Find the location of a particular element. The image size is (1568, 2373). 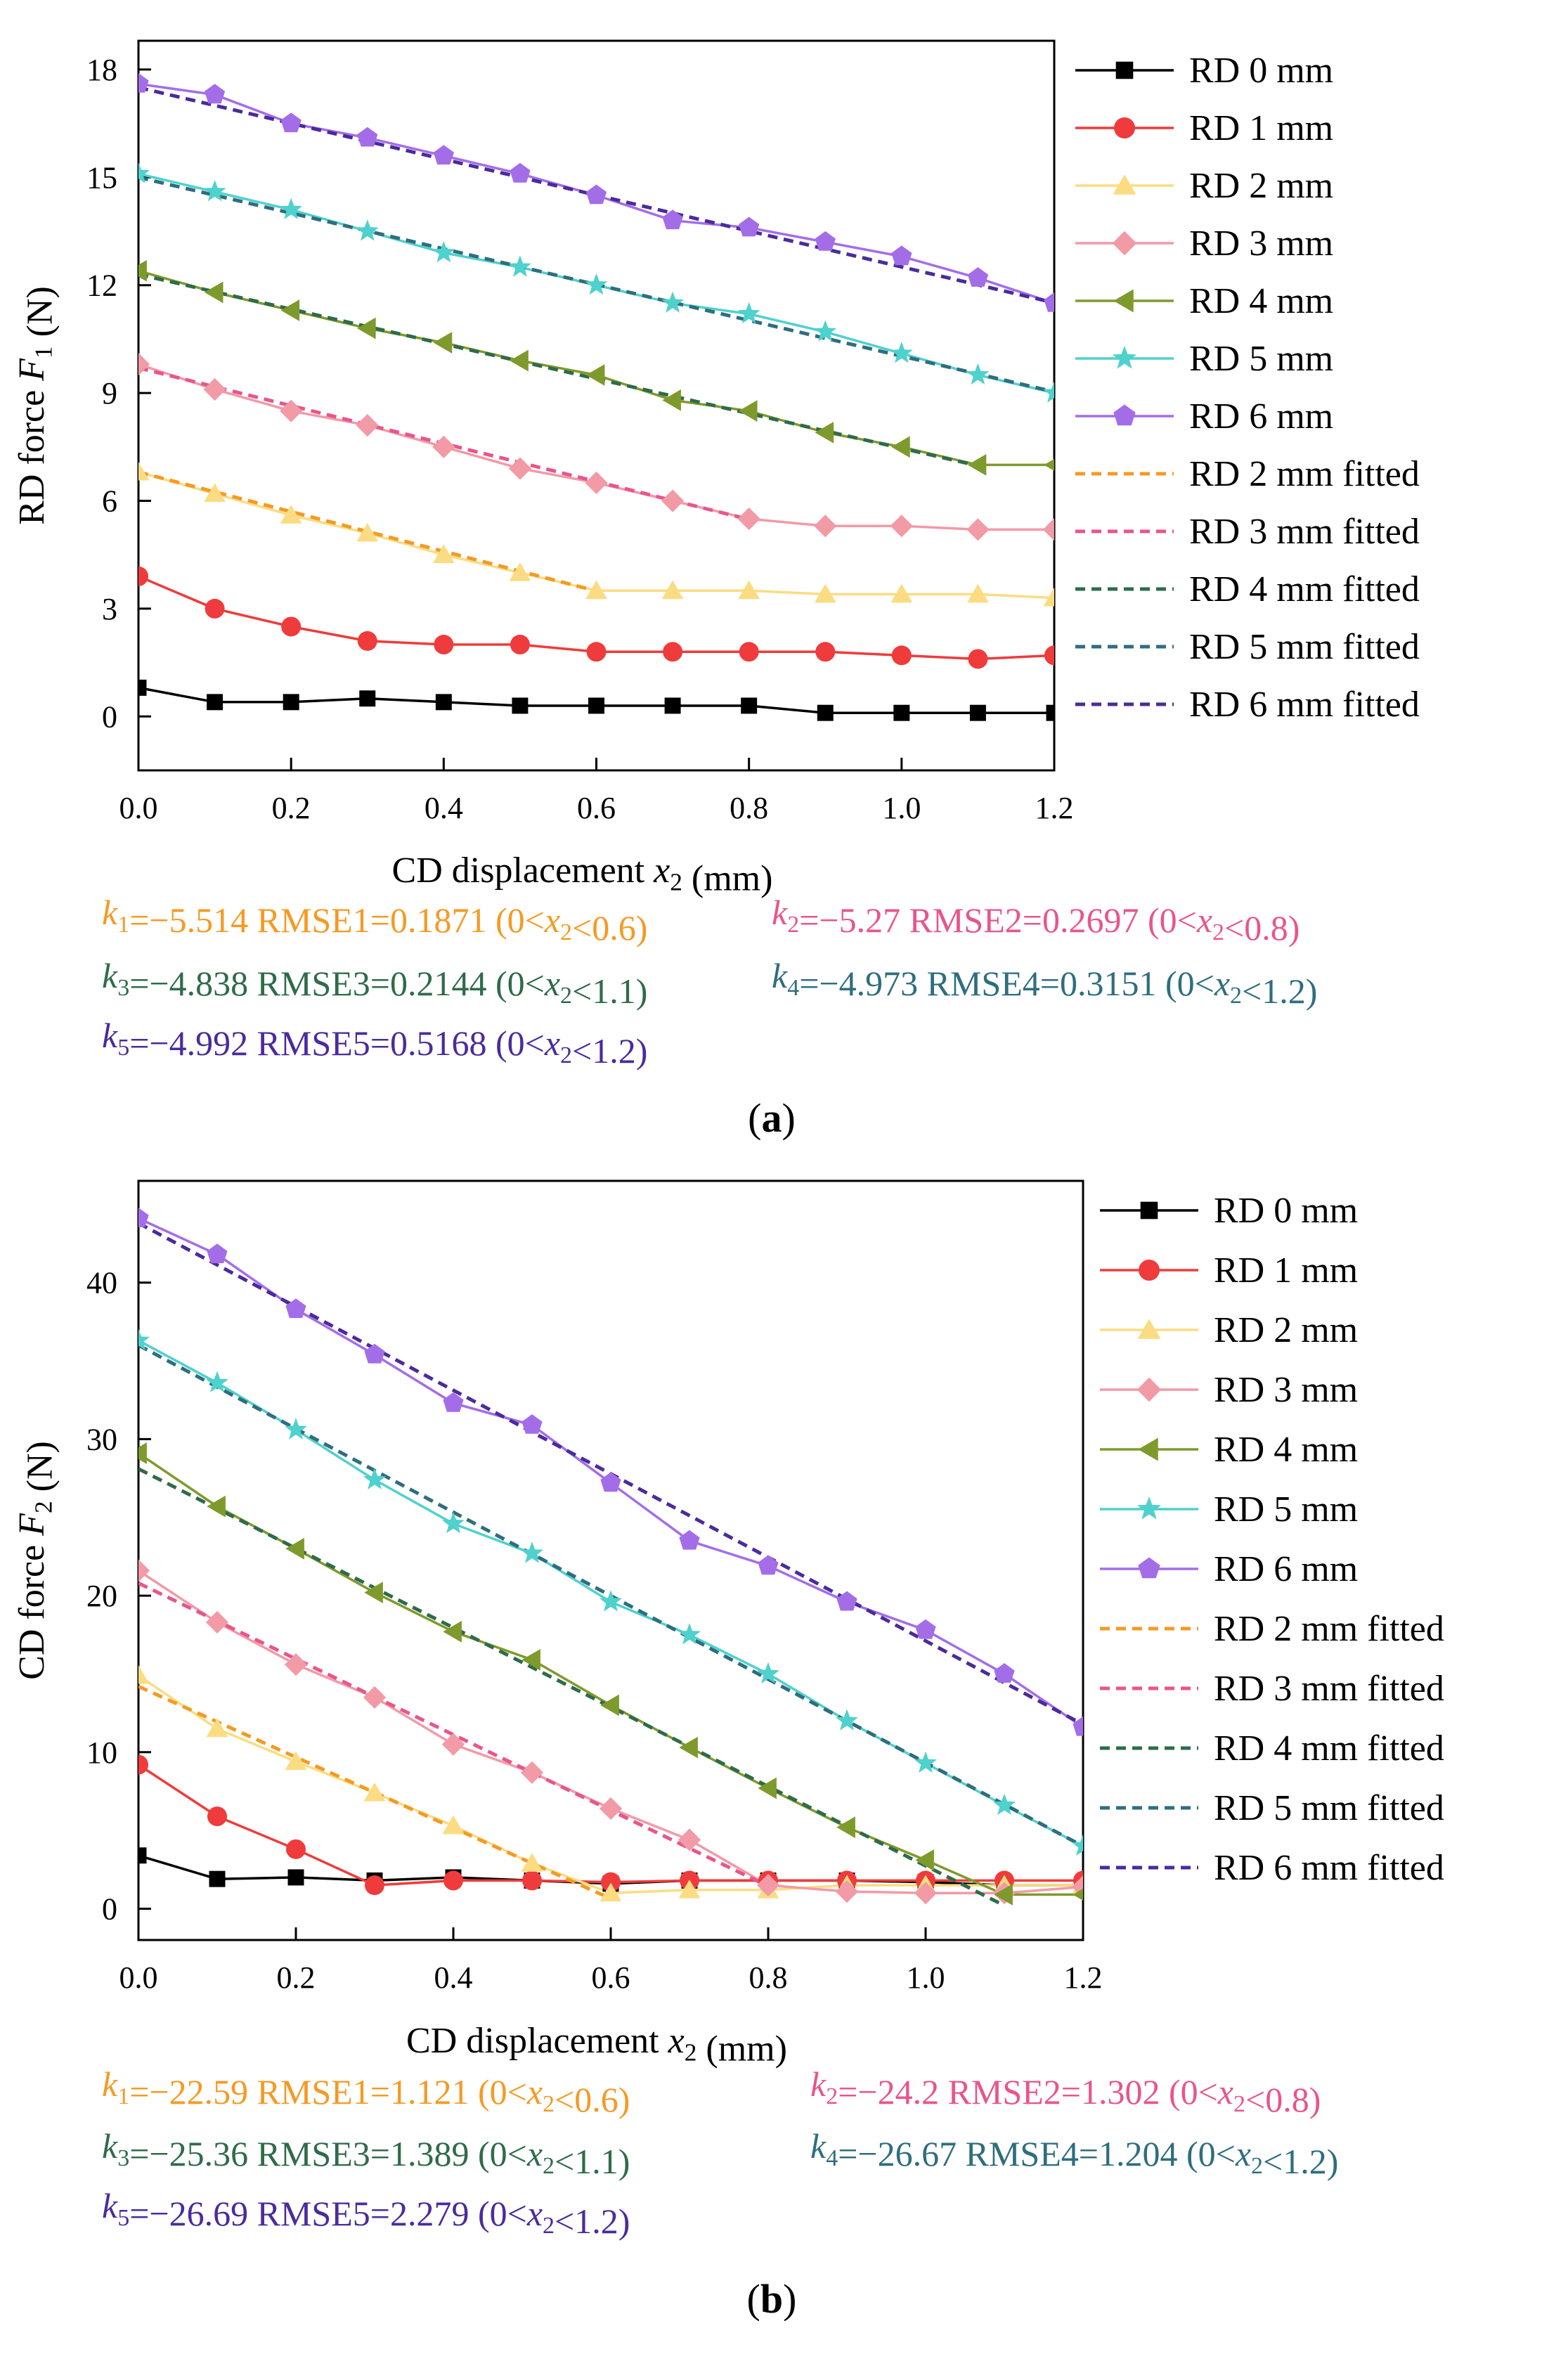

fitted-line-rd-3-mm is located at coordinates (454, 1735).